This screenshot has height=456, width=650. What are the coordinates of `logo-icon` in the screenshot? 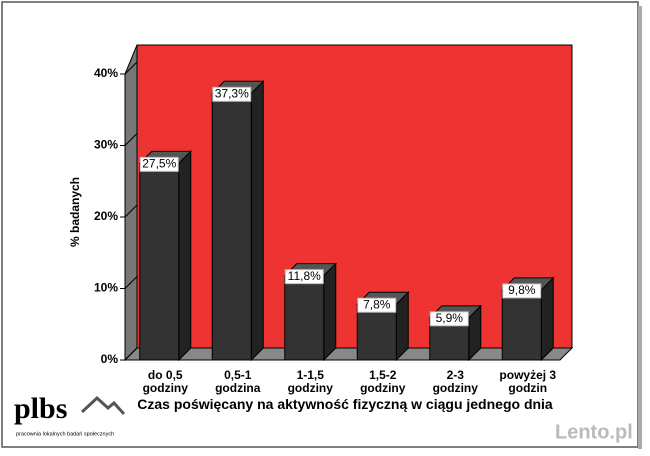 It's located at (103, 405).